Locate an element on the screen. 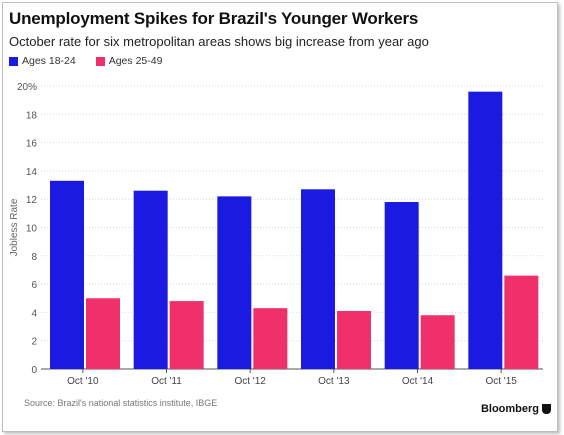 The width and height of the screenshot is (564, 435). brand-logo: Bloomberg is located at coordinates (516, 409).